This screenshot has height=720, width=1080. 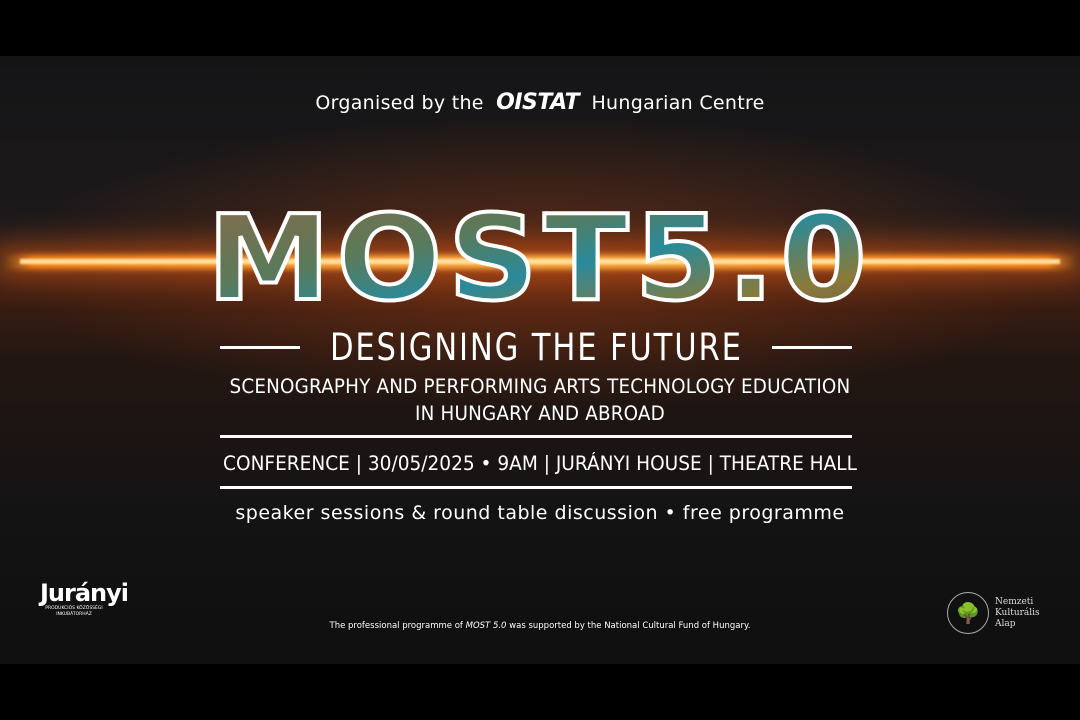 I want to click on tree-seal-icon: 🌳, so click(x=968, y=613).